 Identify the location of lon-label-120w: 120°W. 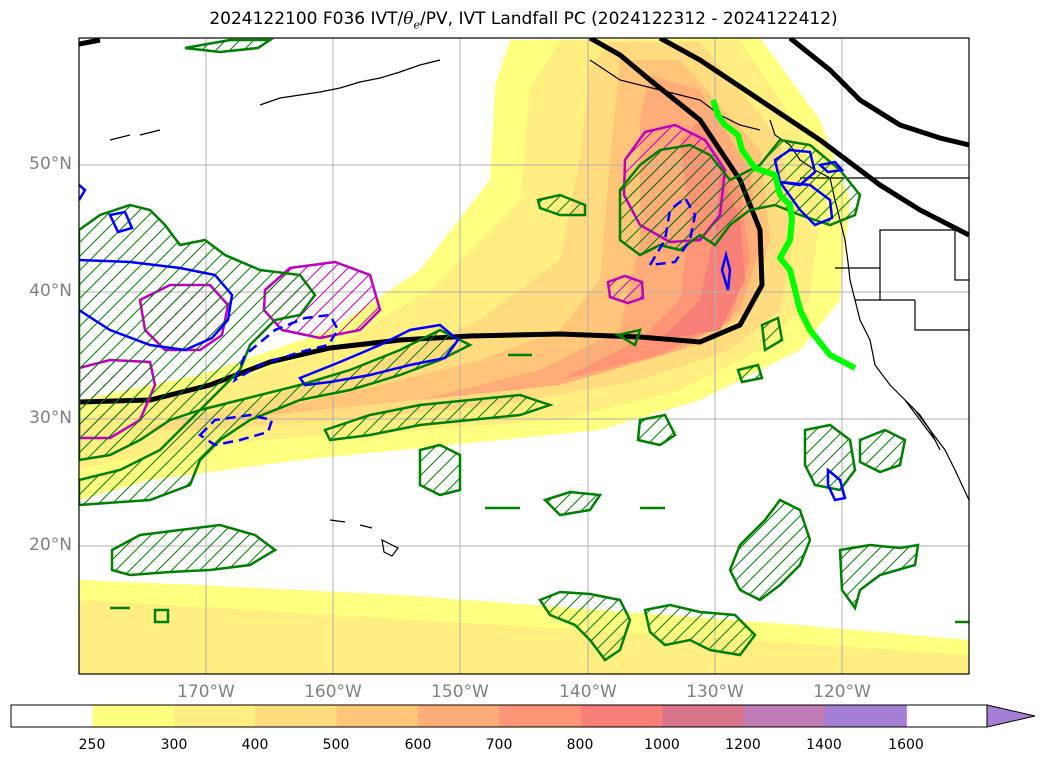
(842, 692).